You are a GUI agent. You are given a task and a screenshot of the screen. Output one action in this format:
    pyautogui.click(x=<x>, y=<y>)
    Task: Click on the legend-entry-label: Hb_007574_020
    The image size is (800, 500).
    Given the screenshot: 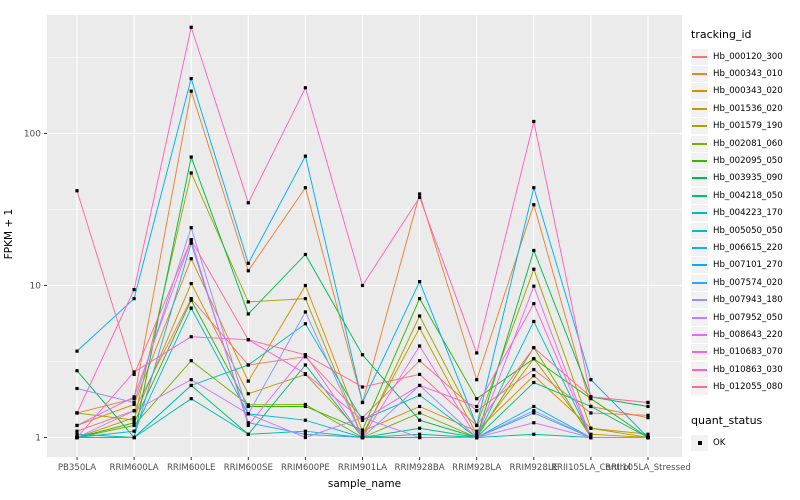 What is the action you would take?
    pyautogui.click(x=748, y=282)
    